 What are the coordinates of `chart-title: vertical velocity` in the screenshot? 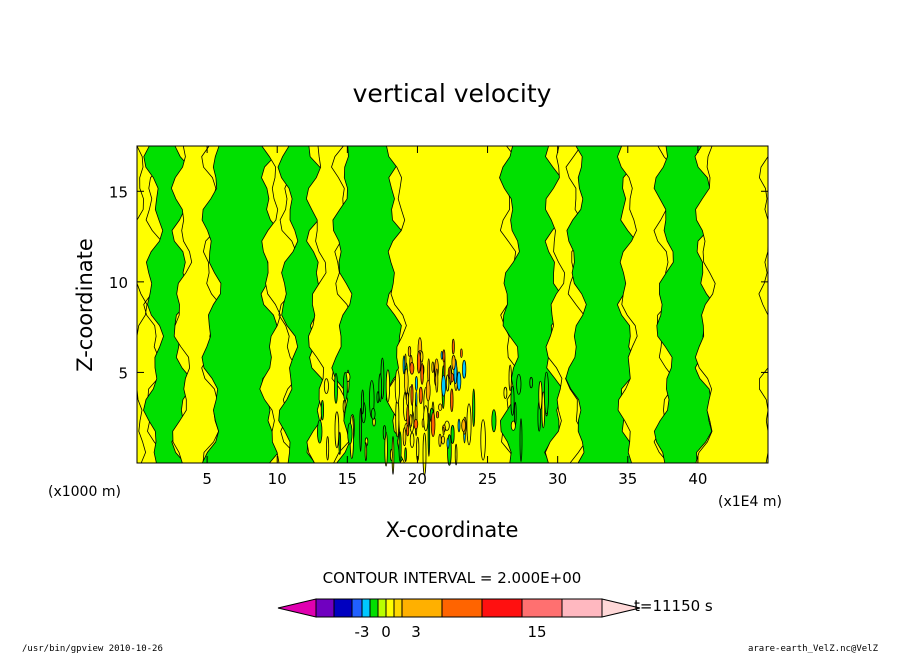 It's located at (452, 93).